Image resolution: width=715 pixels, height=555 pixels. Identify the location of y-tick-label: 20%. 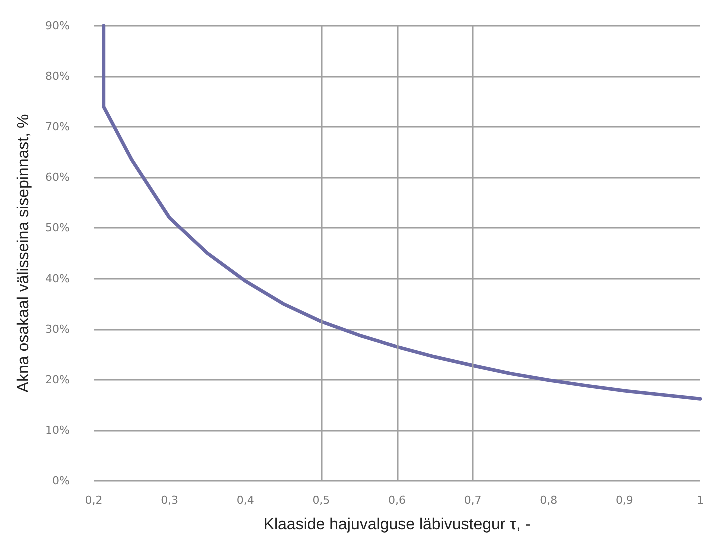
(58, 379).